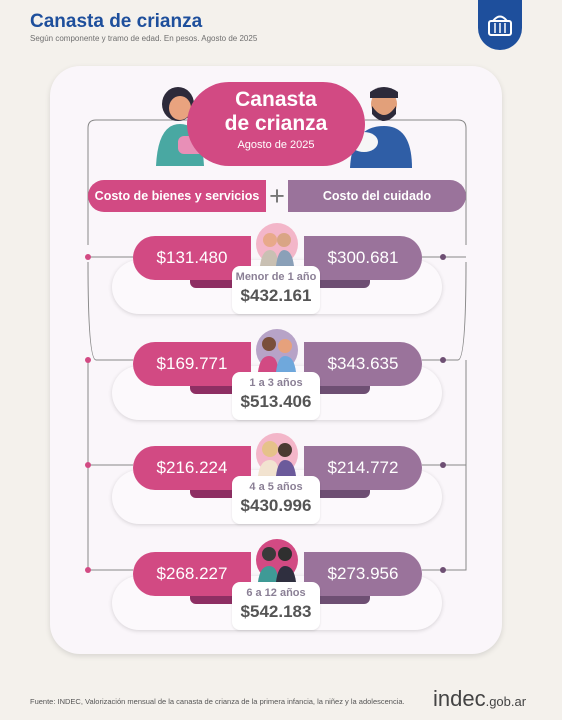 The image size is (562, 720). What do you see at coordinates (276, 505) in the screenshot?
I see `total-value: $430.996` at bounding box center [276, 505].